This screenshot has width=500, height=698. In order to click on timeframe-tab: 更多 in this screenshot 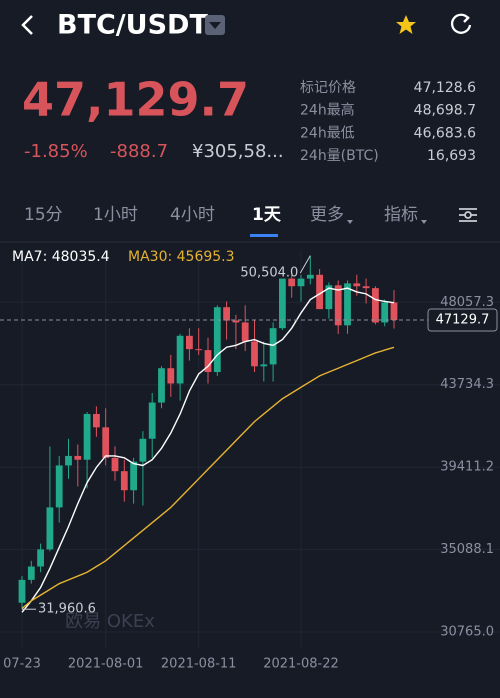, I will do `click(327, 215)`.